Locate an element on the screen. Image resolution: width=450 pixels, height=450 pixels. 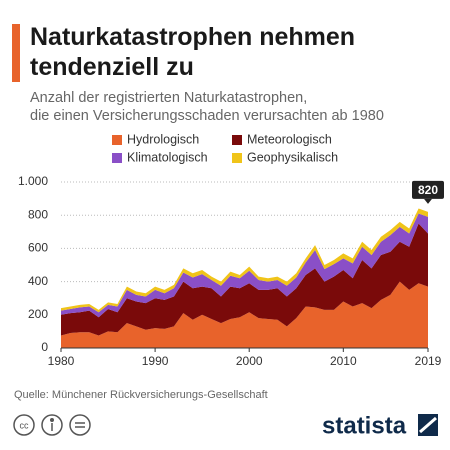
y-tick-label: 0 is located at coordinates (44, 347).